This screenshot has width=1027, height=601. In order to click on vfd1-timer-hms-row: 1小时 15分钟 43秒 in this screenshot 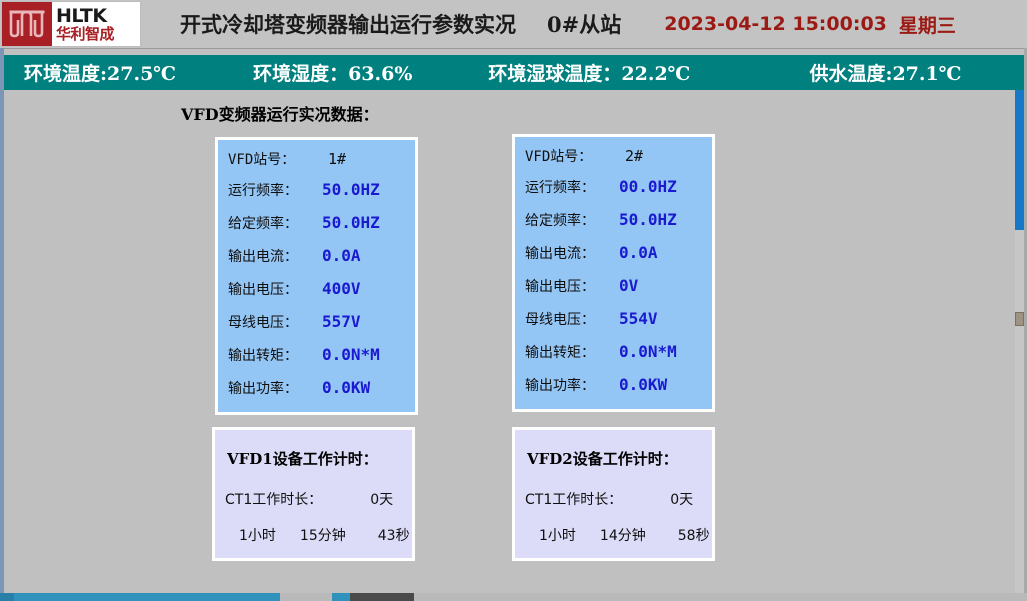, I will do `click(325, 535)`.